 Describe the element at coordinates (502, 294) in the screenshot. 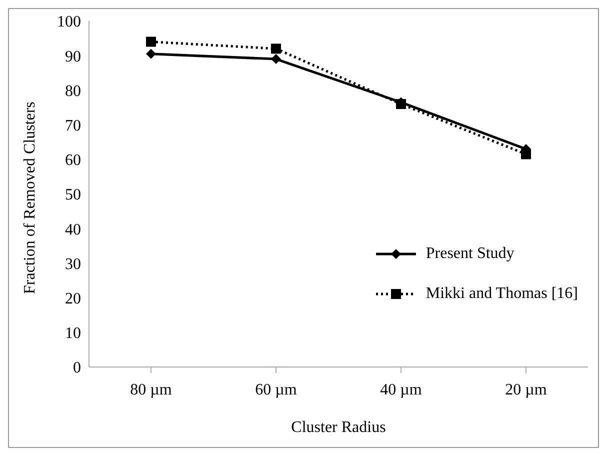

I see `legend-label: Mikki and Thomas [16]` at that location.